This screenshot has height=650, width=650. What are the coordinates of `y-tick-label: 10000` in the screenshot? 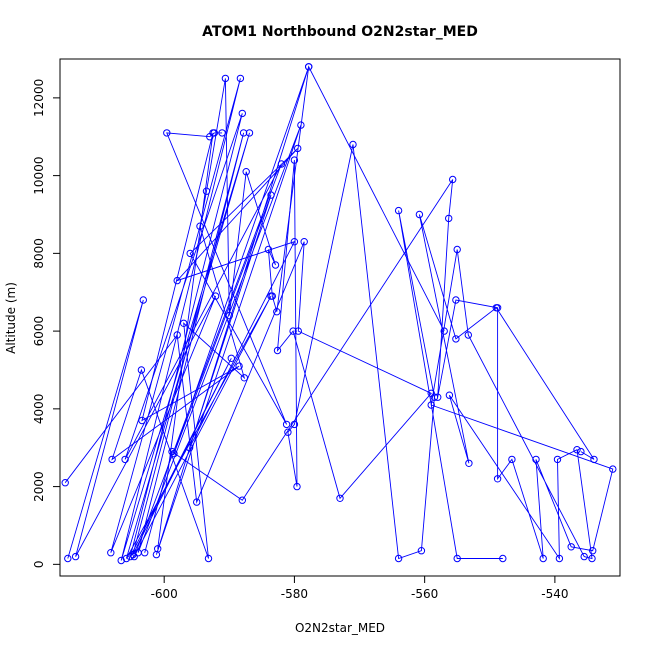 It's located at (39, 176).